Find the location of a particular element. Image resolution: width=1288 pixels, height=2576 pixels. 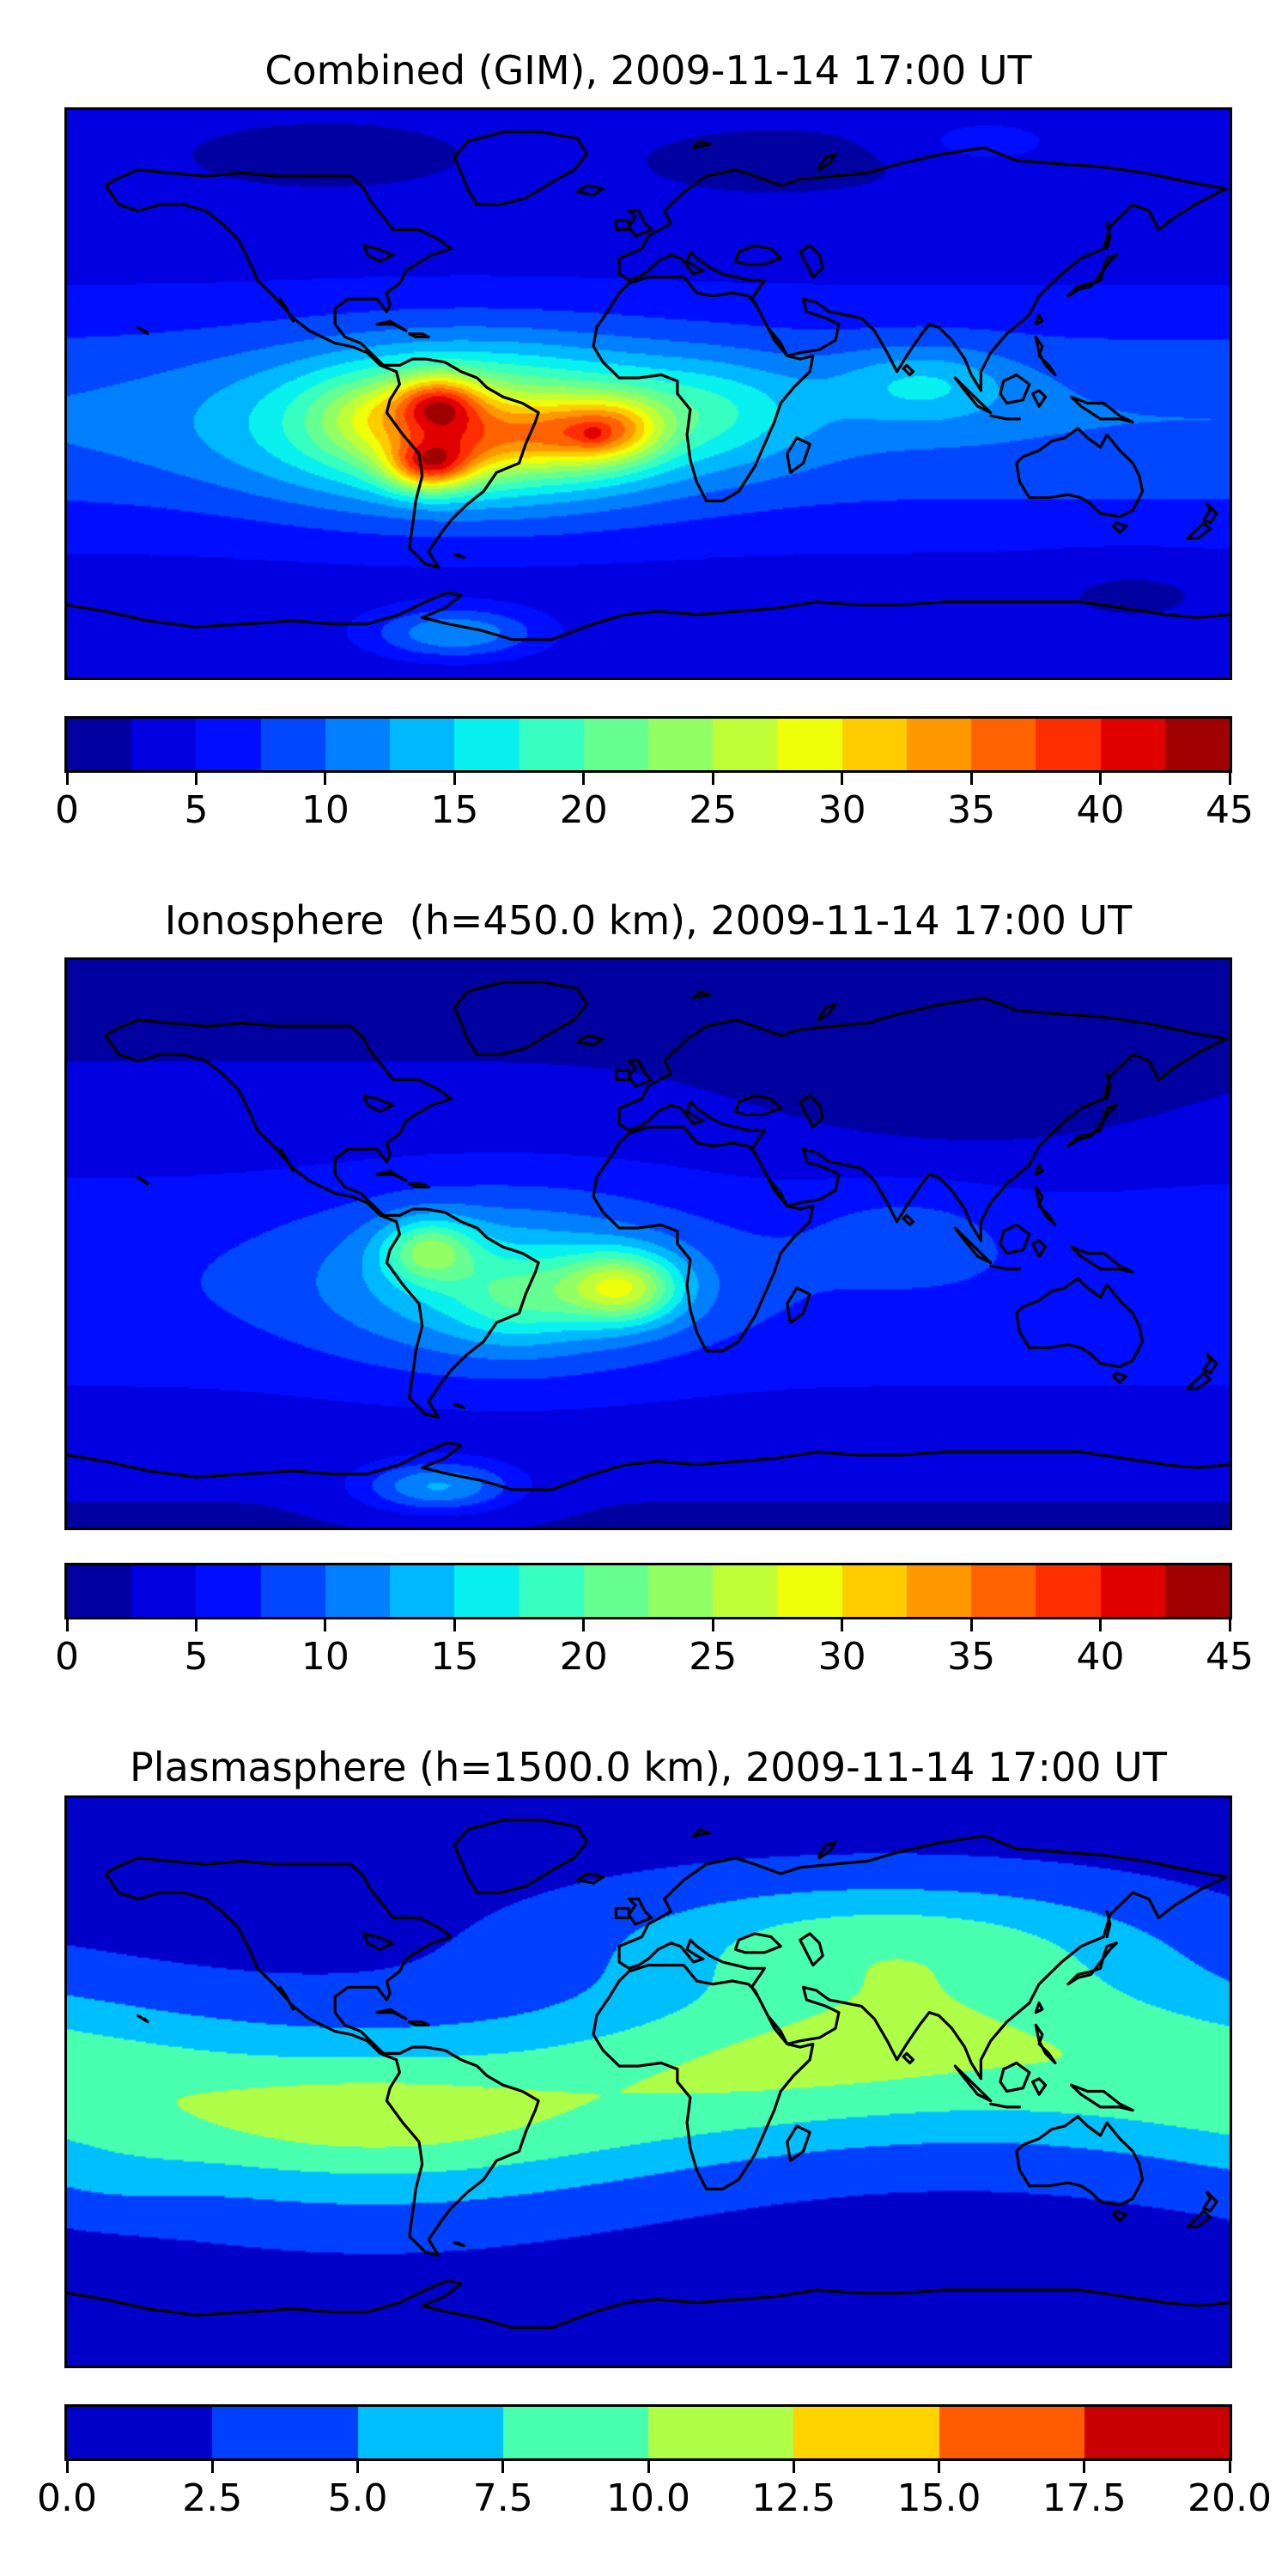

colorbar-canvas-combined is located at coordinates (649, 744).